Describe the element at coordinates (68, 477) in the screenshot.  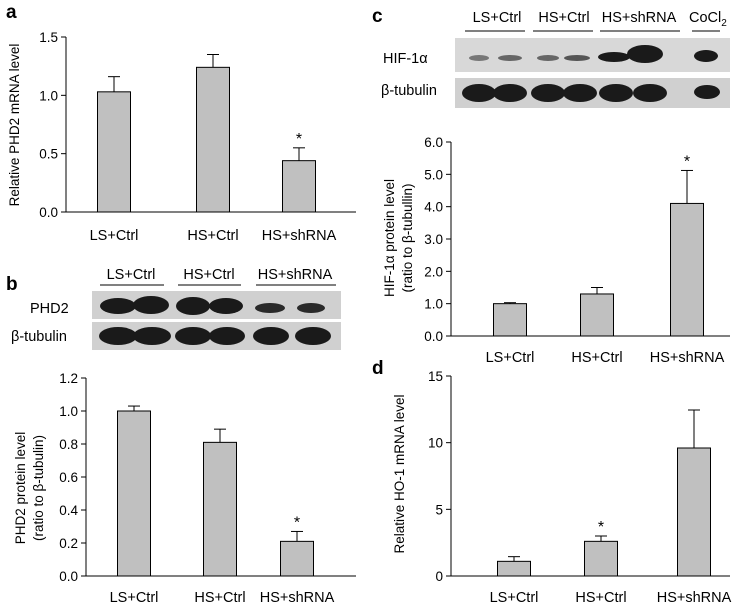
I see `y-tick-label: 0.6` at that location.